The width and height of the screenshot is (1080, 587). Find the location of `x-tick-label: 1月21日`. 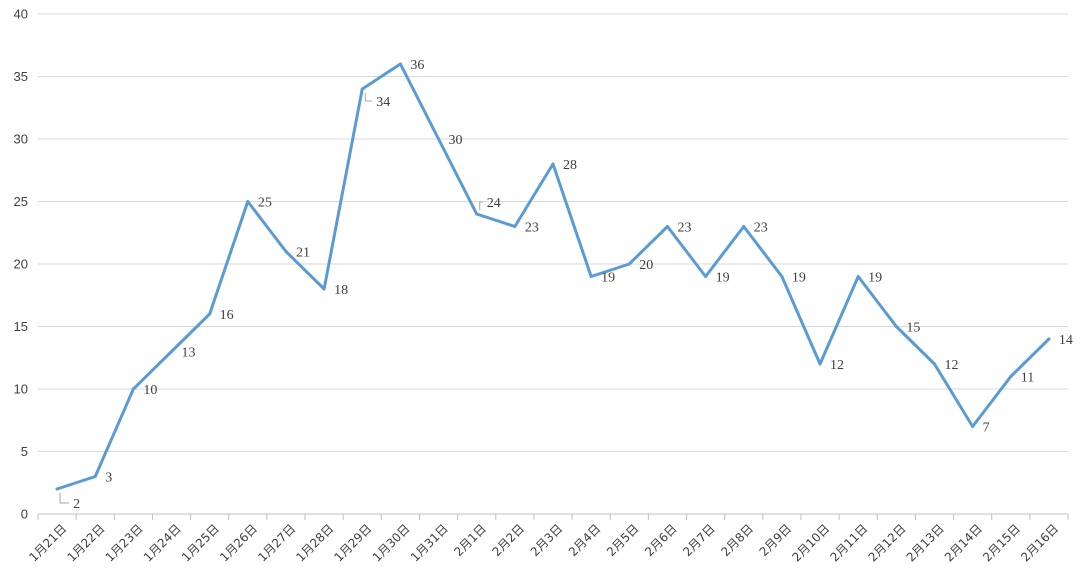

x-tick-label: 1月21日 is located at coordinates (47, 542).